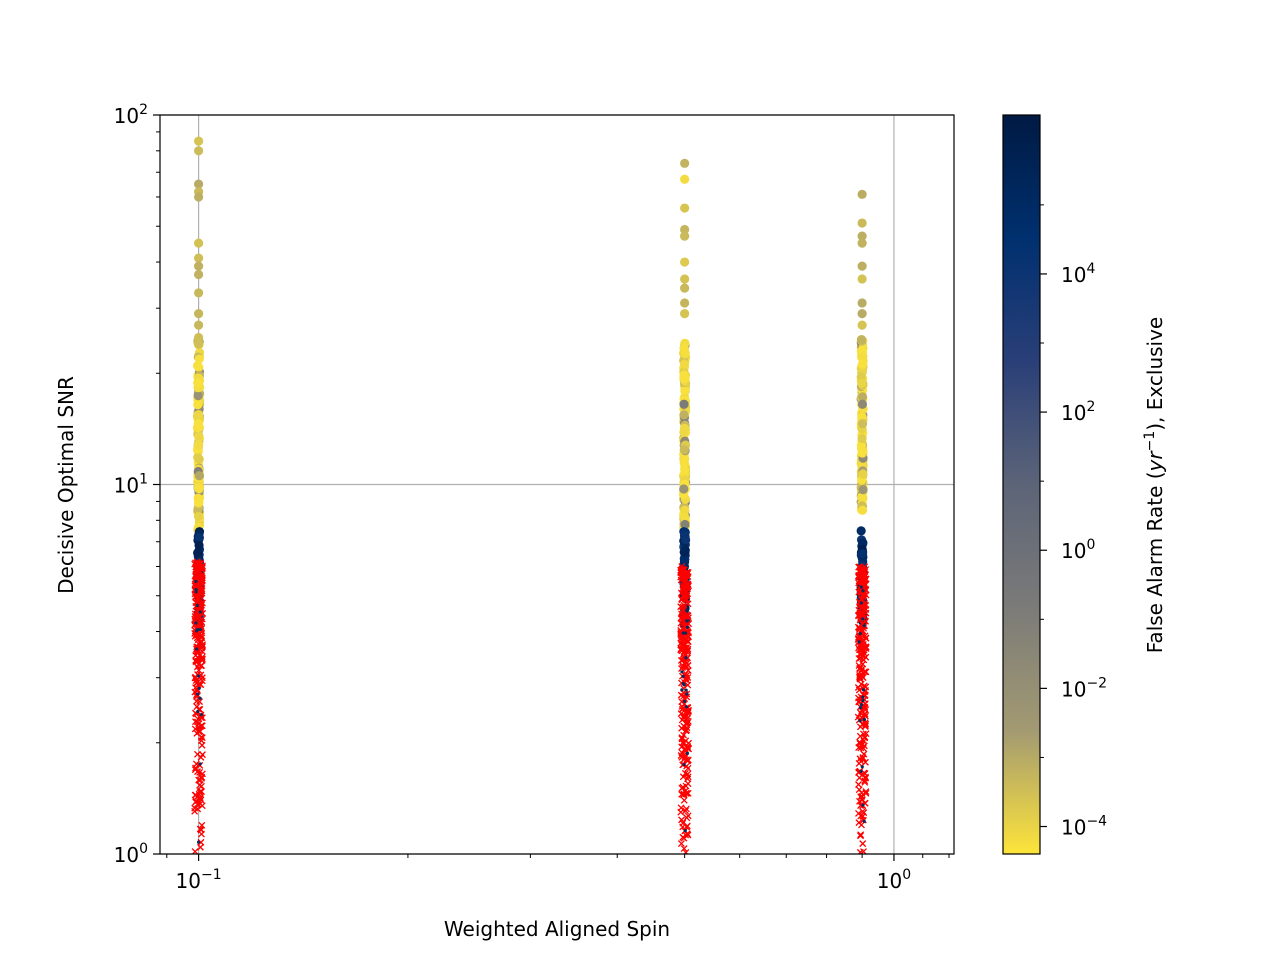 The width and height of the screenshot is (1280, 960). What do you see at coordinates (558, 873) in the screenshot?
I see `x-axis-ticks: 10−1 100` at bounding box center [558, 873].